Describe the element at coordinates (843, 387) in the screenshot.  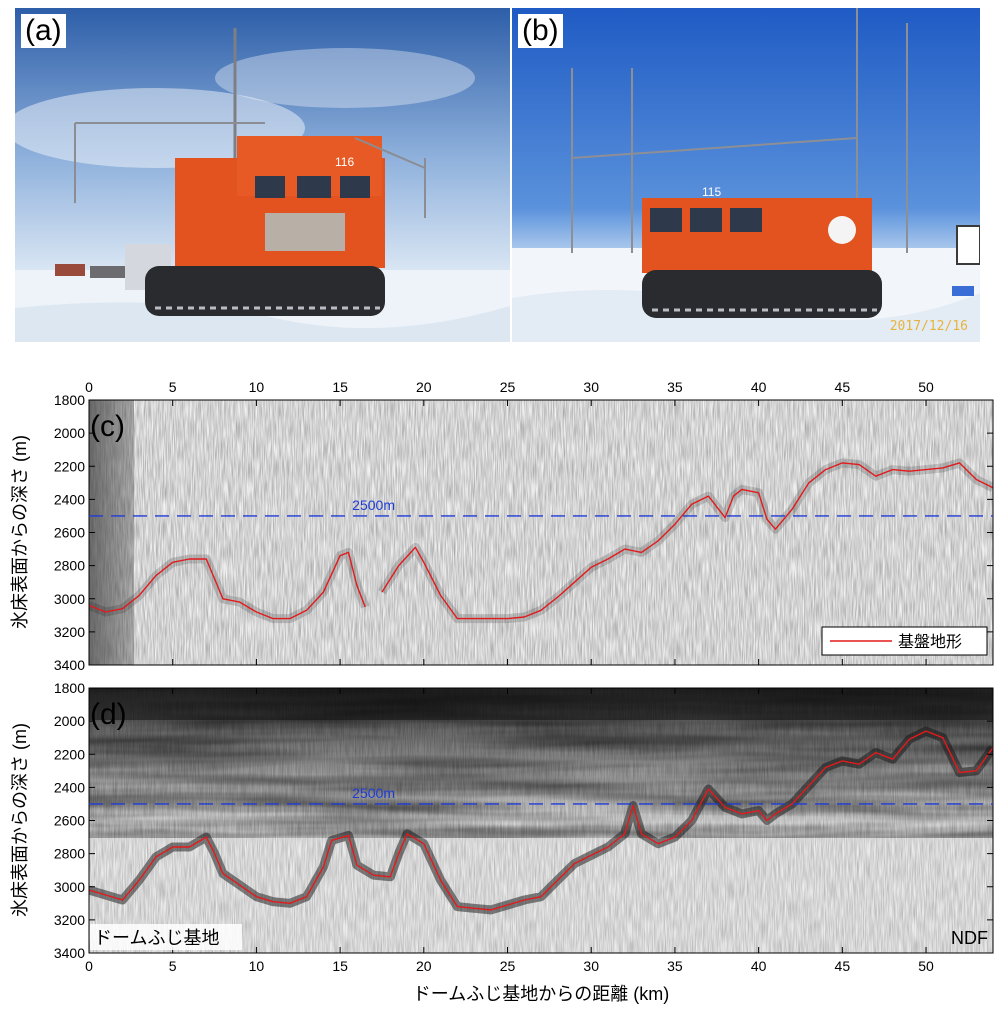
I see `x-tick-label-top: 45` at that location.